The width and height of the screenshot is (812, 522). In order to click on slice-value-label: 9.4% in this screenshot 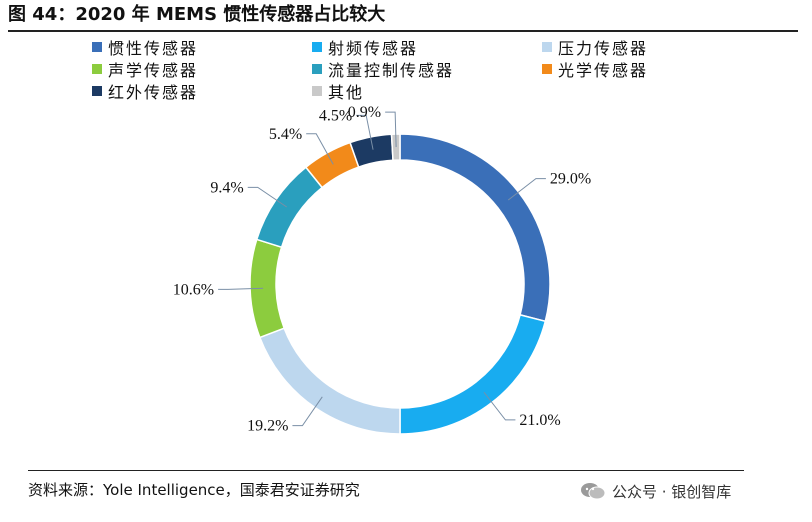, I will do `click(226, 187)`.